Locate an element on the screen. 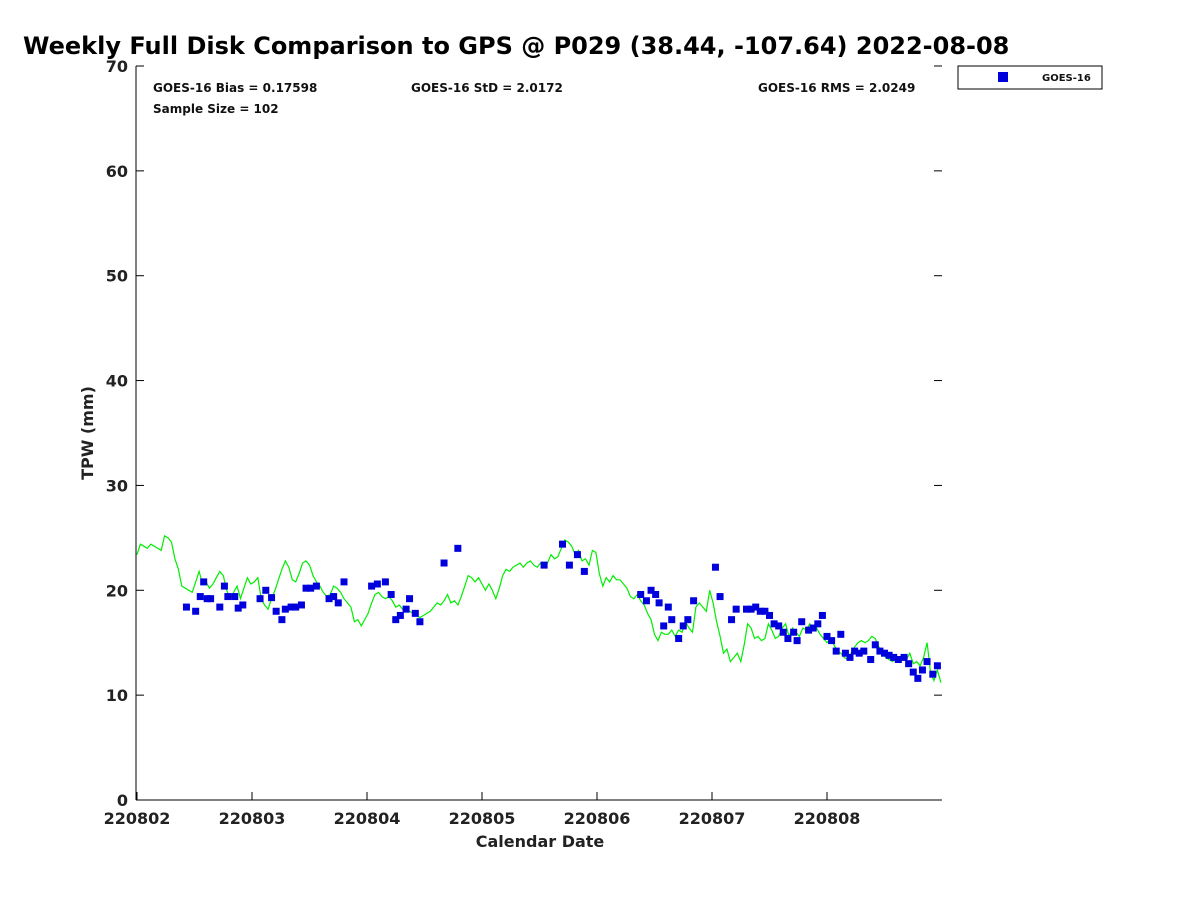 Image resolution: width=1200 pixels, height=900 pixels. y-tick-label: 10 is located at coordinates (117, 695).